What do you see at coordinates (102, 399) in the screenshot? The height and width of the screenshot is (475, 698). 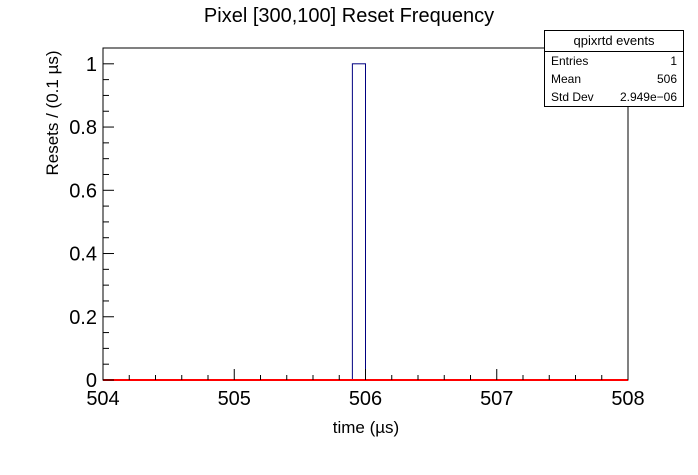 I see `x-tick-label: 504` at bounding box center [102, 399].